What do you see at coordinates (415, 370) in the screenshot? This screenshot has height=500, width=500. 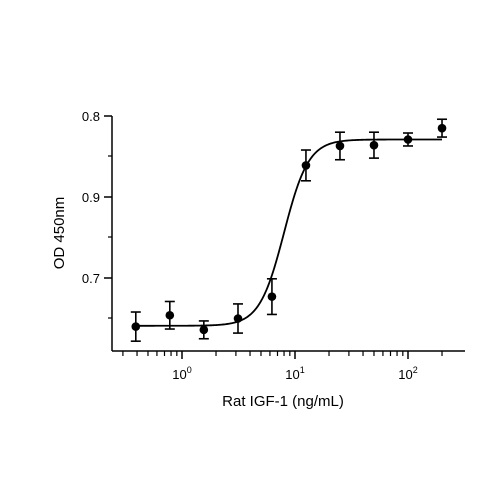 I see `x-tick-label-exp: 2` at bounding box center [415, 370].